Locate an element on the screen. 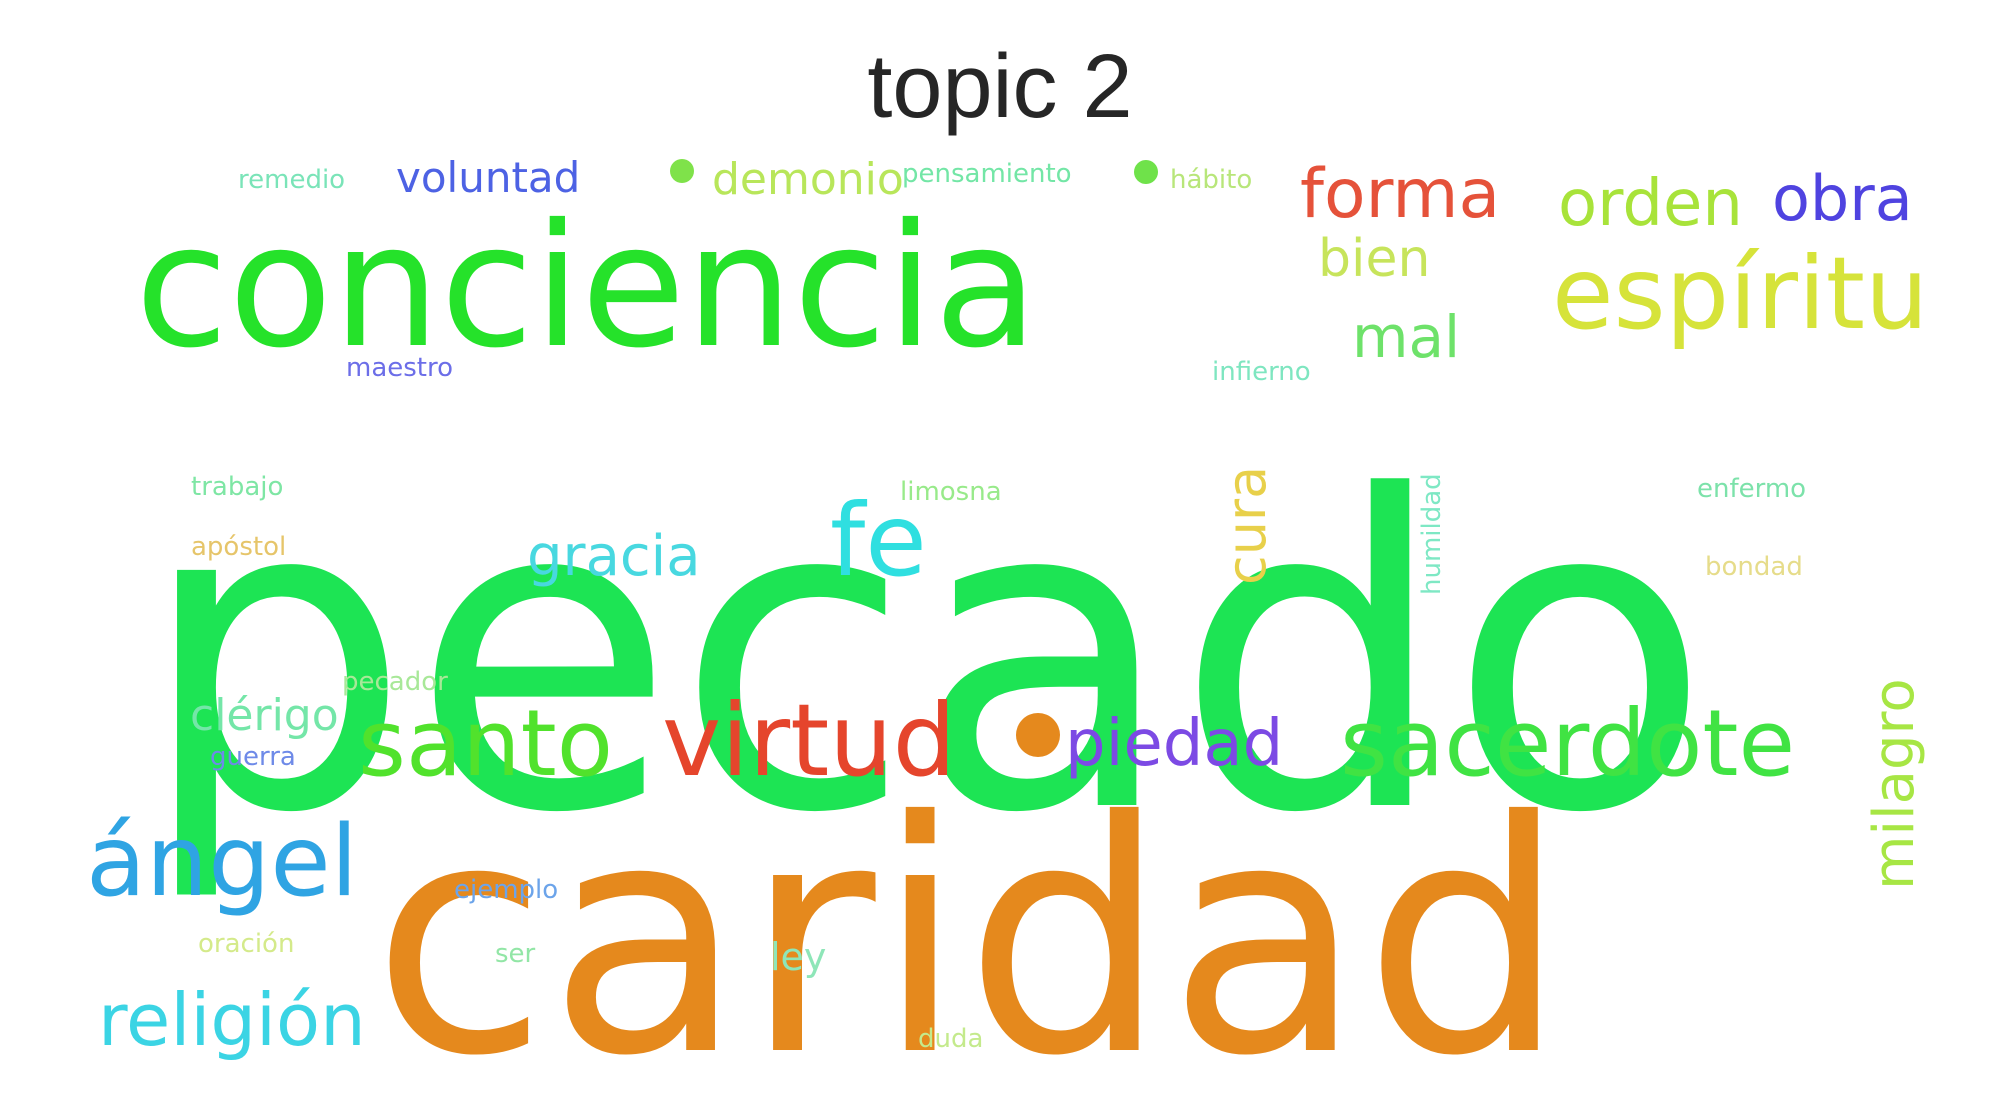 This screenshot has width=2000, height=1100. chart-title: topic 2 is located at coordinates (1000, 87).